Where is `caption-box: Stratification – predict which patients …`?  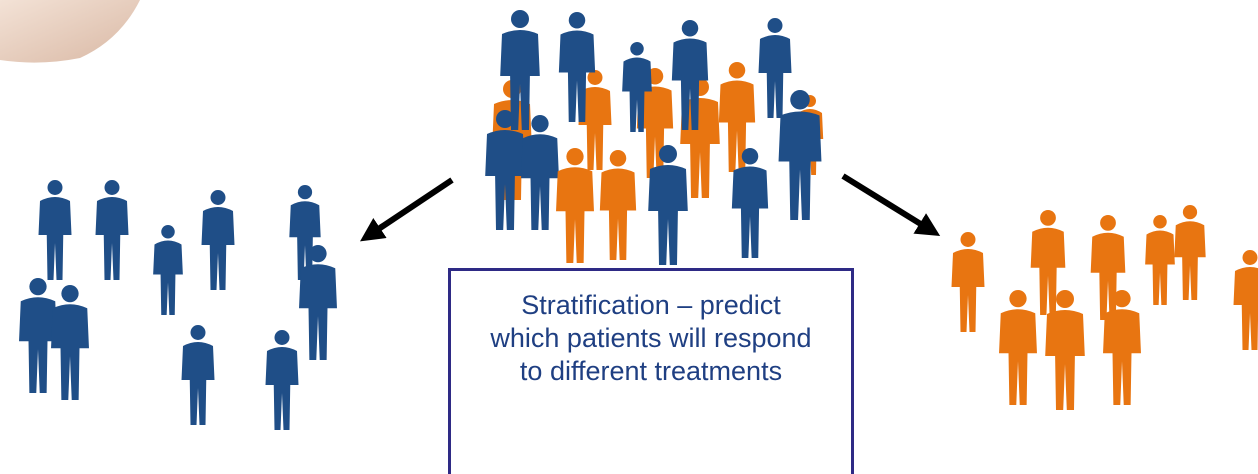 caption-box: Stratification – predict which patients … is located at coordinates (651, 371).